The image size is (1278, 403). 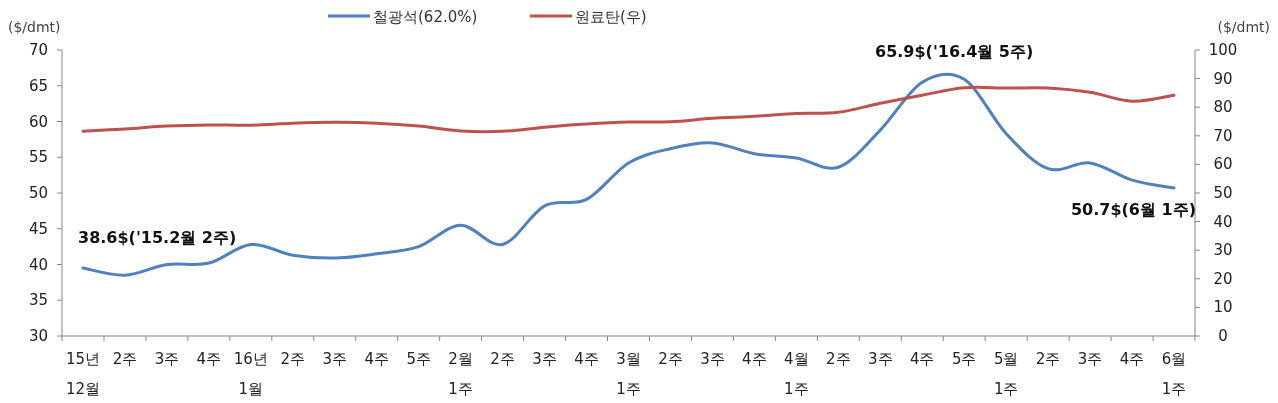 What do you see at coordinates (83, 374) in the screenshot?
I see `x-tick-label: 15년 12월` at bounding box center [83, 374].